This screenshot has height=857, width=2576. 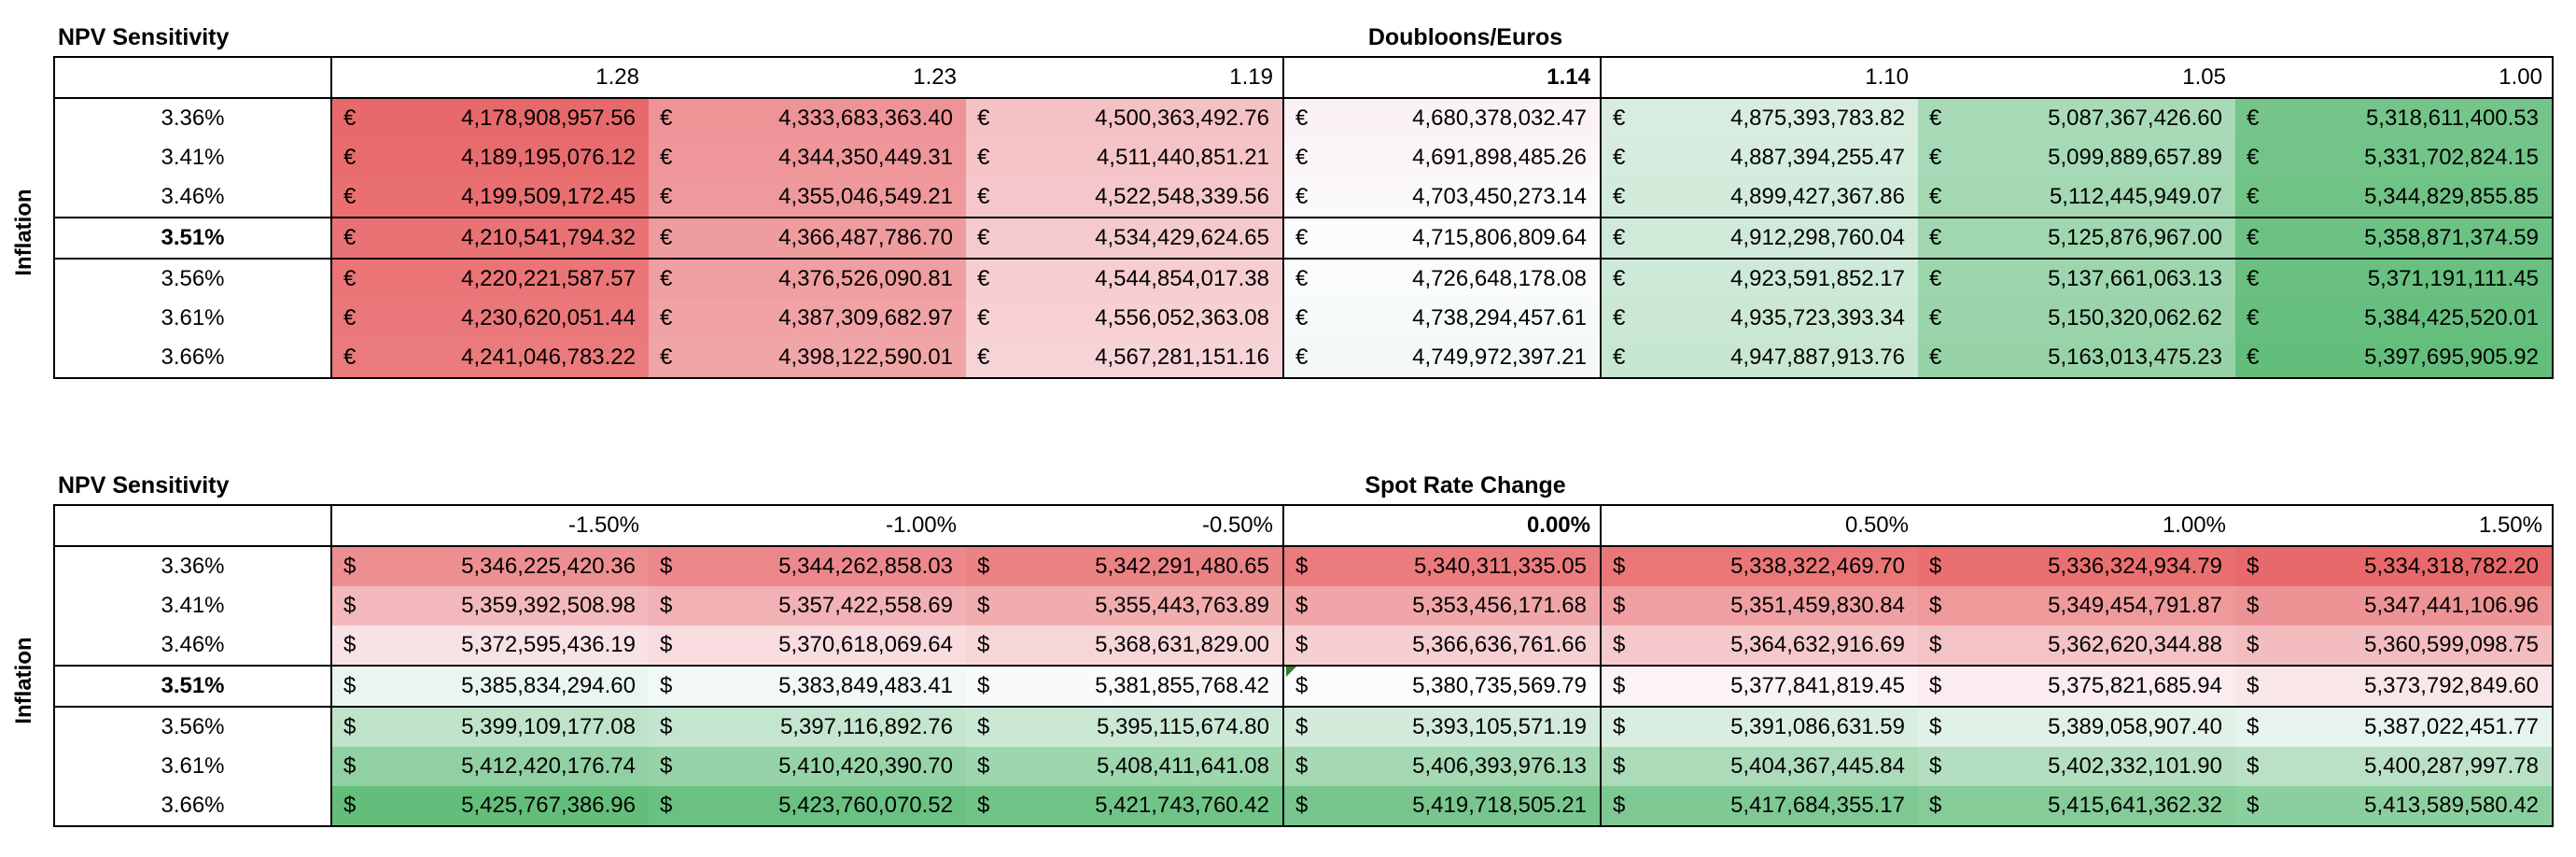 What do you see at coordinates (1124, 525) in the screenshot?
I see `column-header: -0.50%` at bounding box center [1124, 525].